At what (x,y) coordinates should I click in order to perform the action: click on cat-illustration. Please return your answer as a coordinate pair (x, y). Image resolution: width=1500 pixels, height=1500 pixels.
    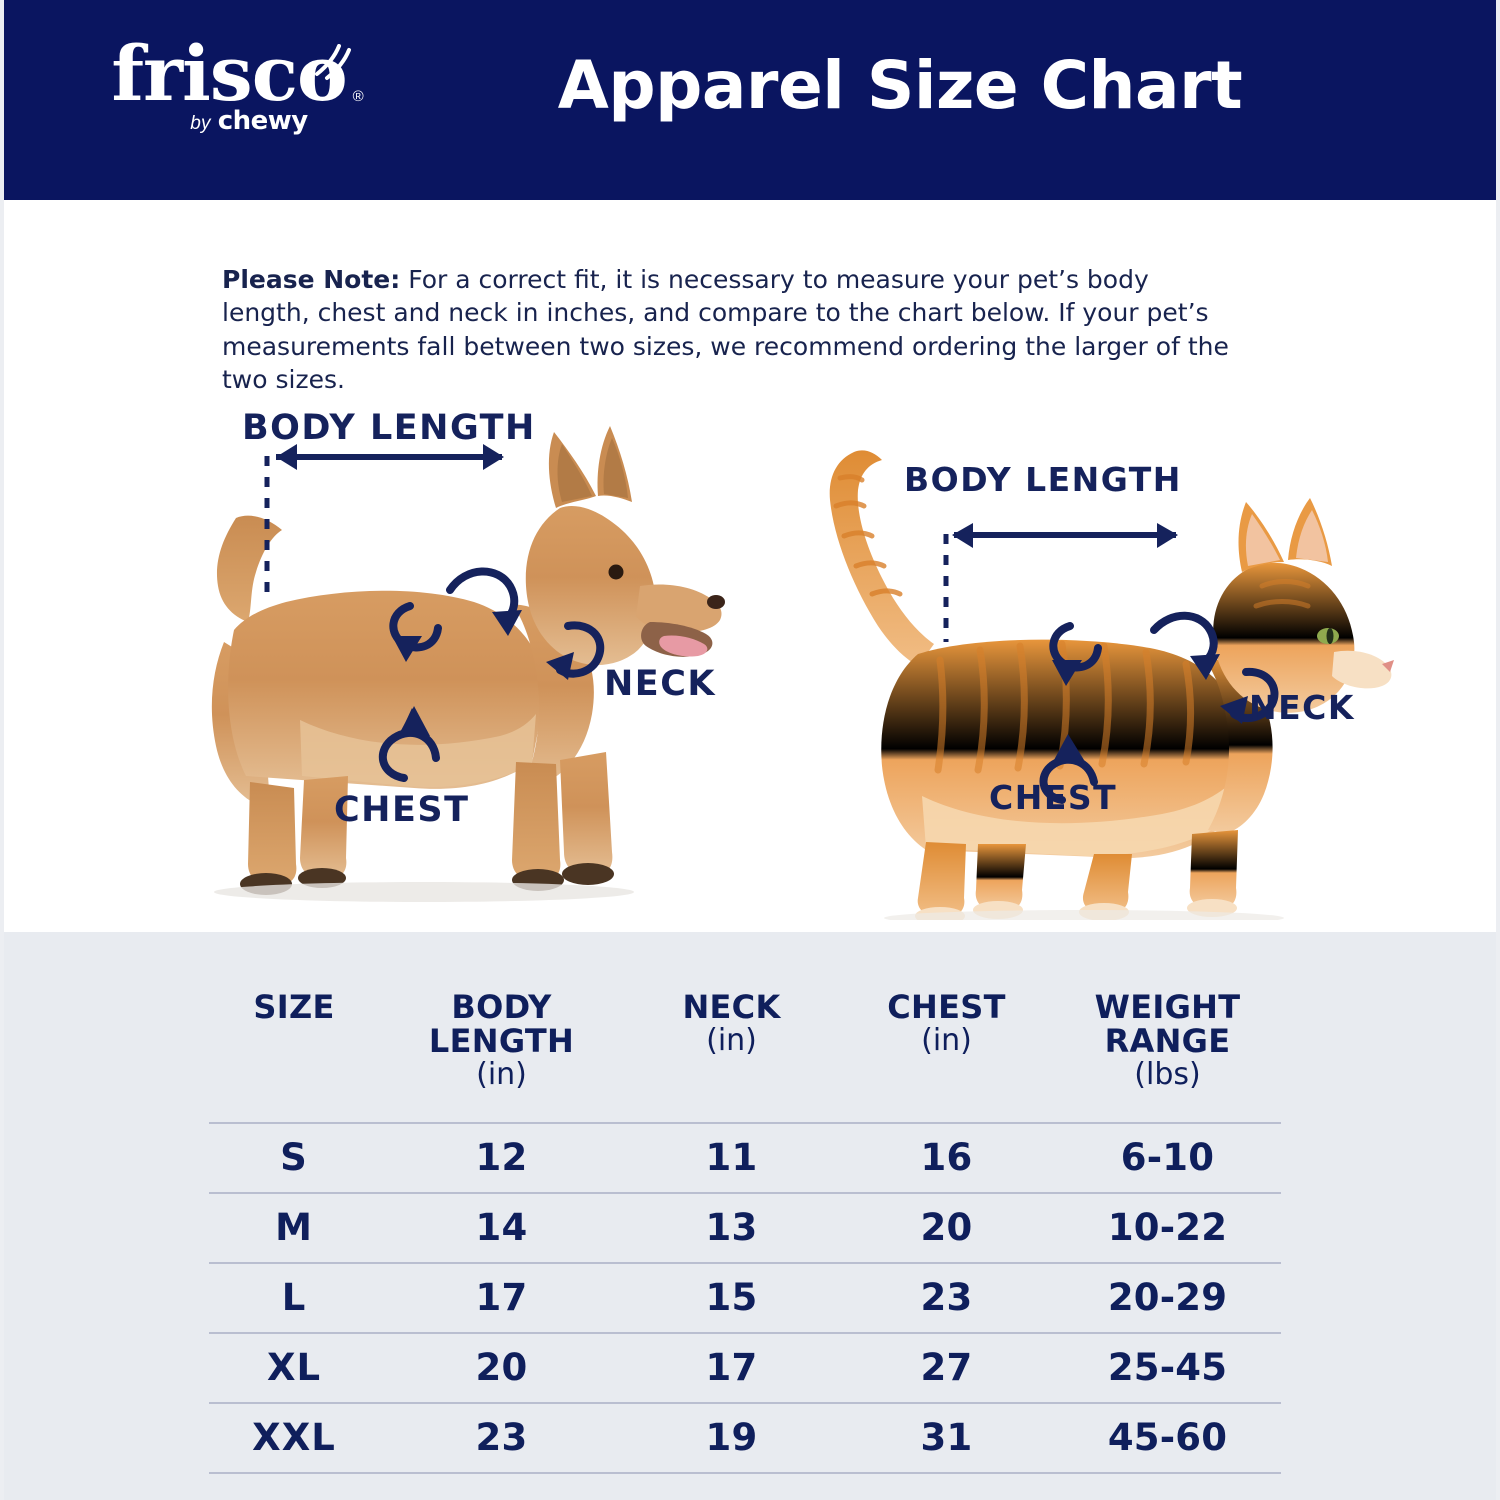
    Looking at the image, I should click on (1111, 685).